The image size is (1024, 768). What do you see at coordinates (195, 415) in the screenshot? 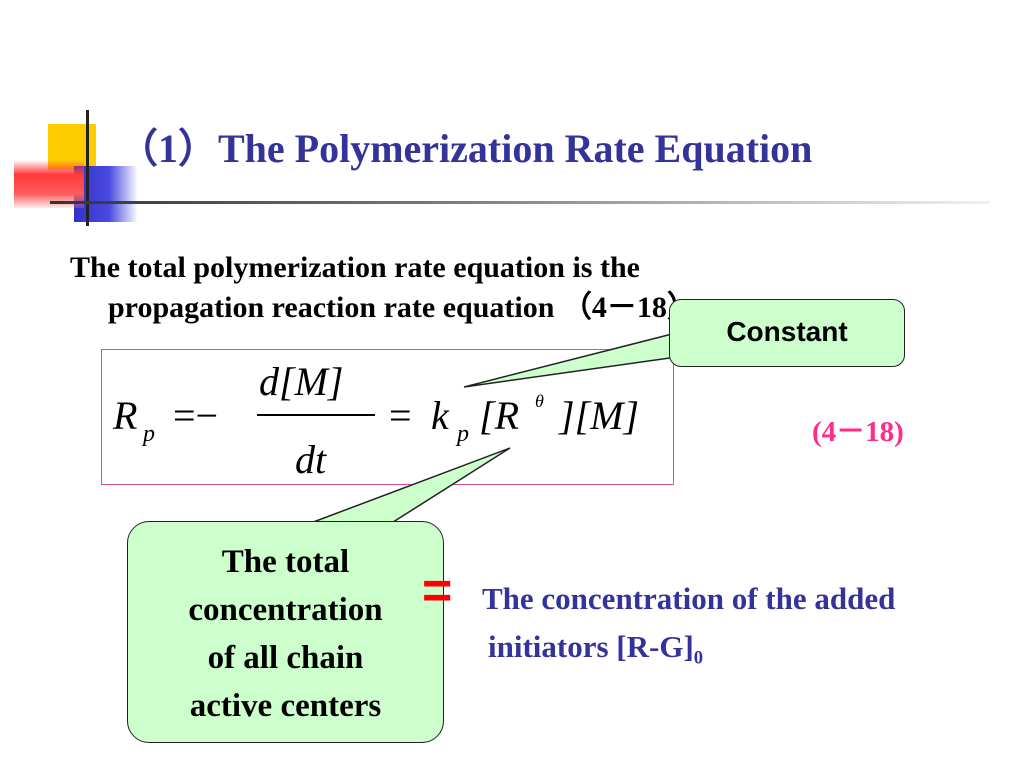
I see `eq-equals-minus: =−` at bounding box center [195, 415].